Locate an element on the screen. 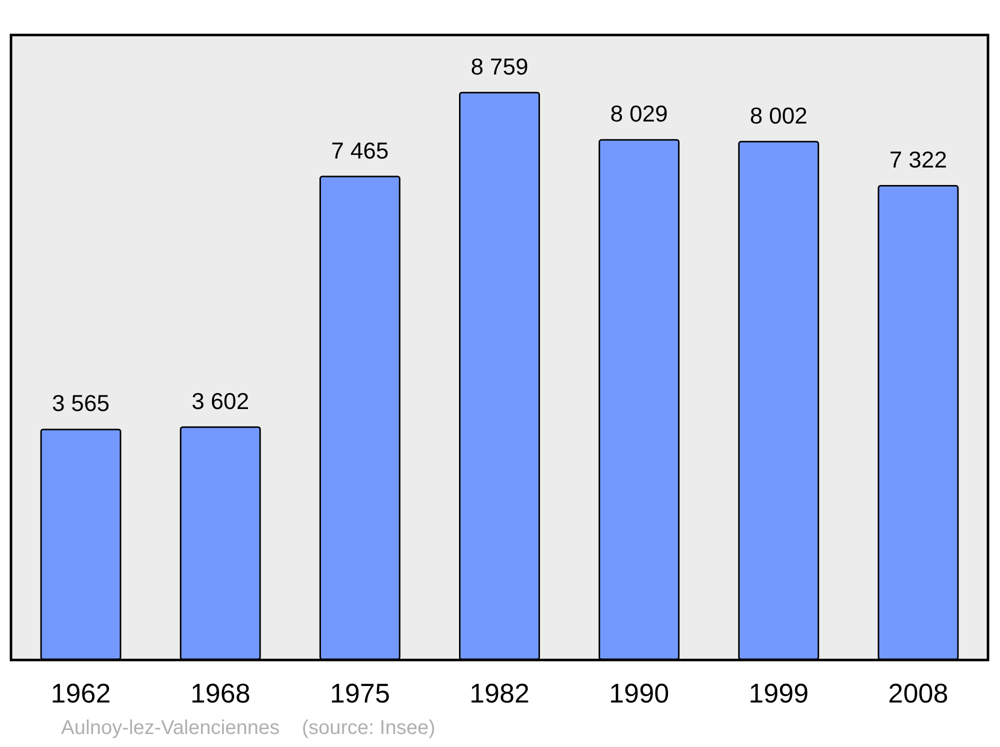 The height and width of the screenshot is (747, 1000). x-tick-label: 1982 is located at coordinates (499, 693).